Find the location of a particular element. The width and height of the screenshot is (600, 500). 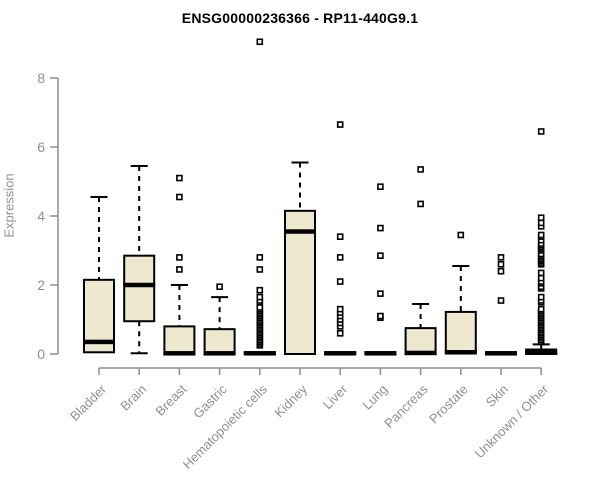

x-category-label: Kidney is located at coordinates (290, 400).